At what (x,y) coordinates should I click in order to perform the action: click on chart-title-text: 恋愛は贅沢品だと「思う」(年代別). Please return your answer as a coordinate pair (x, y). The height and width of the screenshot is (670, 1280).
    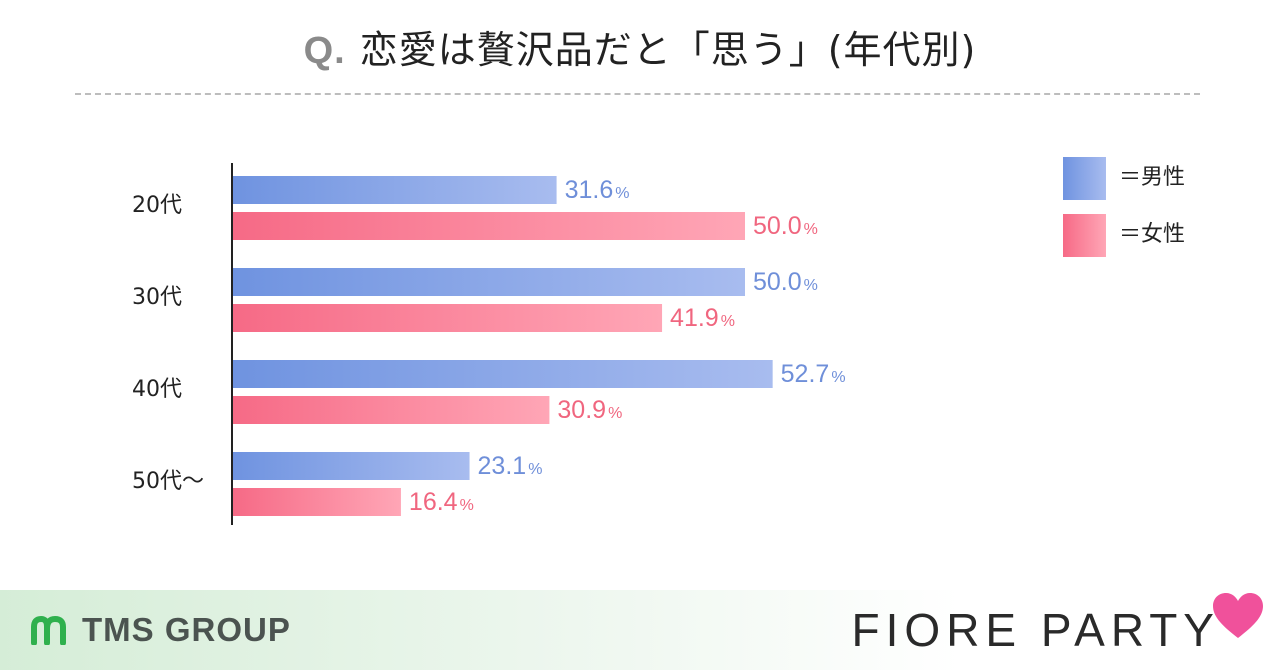
    Looking at the image, I should click on (668, 50).